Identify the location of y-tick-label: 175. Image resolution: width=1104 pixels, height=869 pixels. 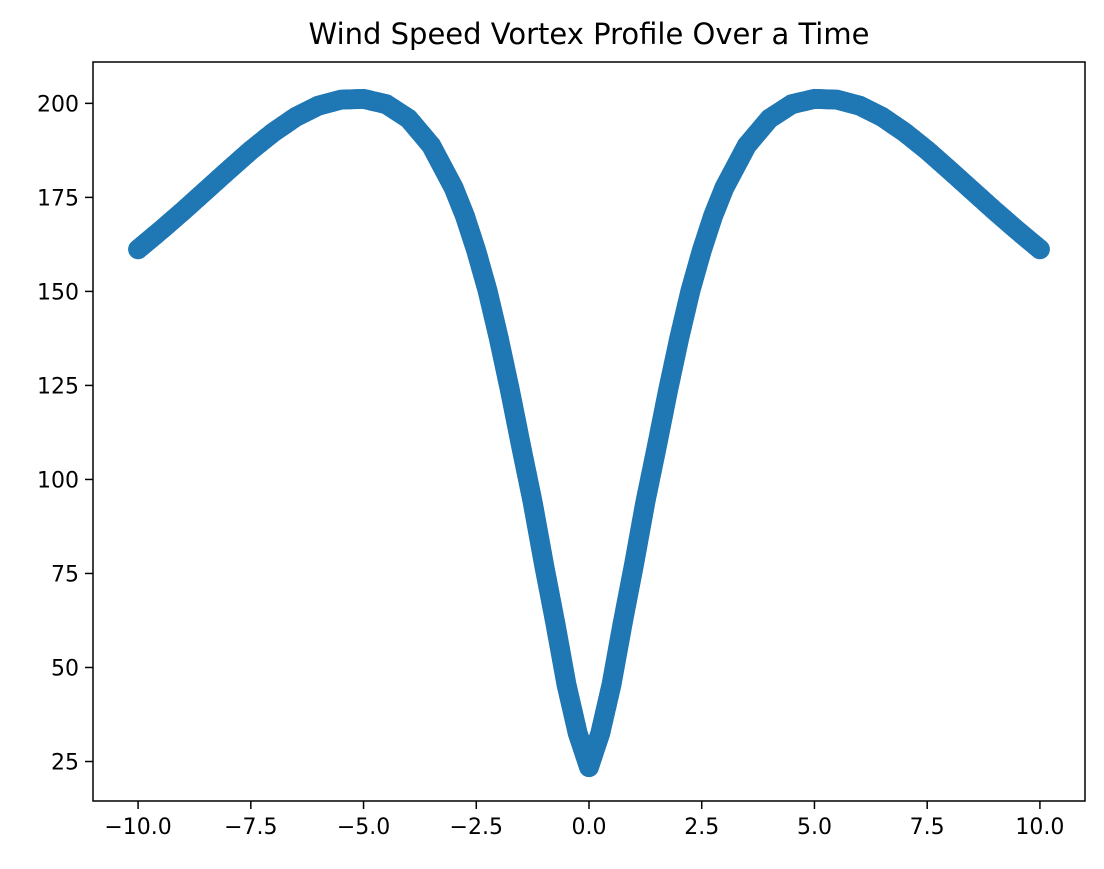
(58, 198).